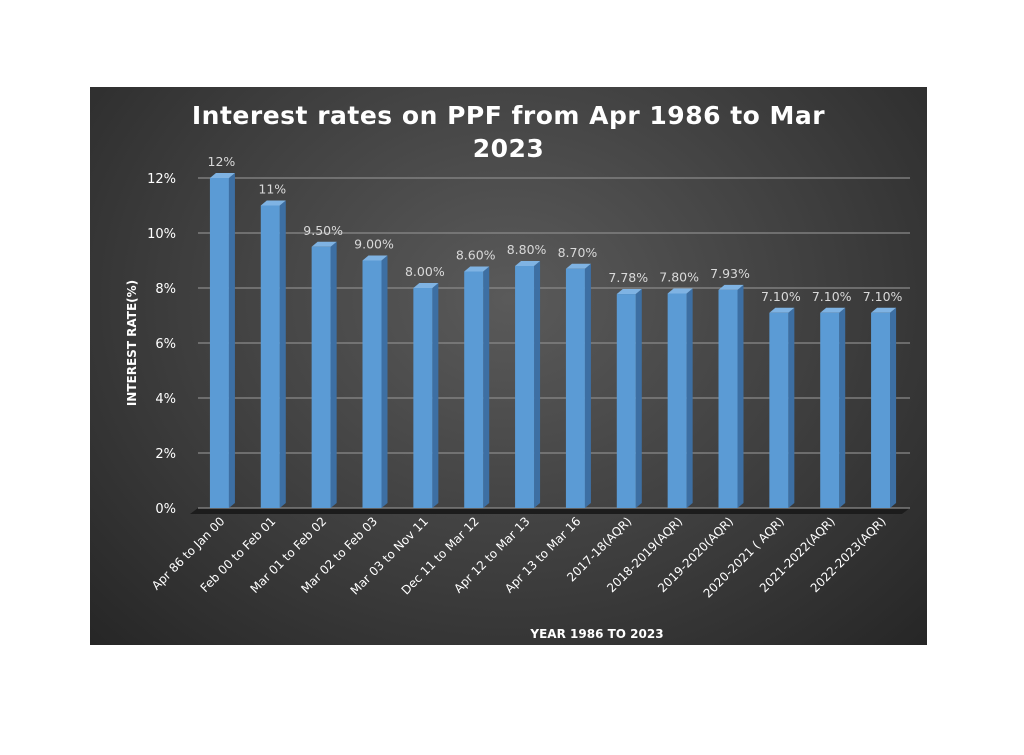  What do you see at coordinates (222, 161) in the screenshot?
I see `data-label: 12%` at bounding box center [222, 161].